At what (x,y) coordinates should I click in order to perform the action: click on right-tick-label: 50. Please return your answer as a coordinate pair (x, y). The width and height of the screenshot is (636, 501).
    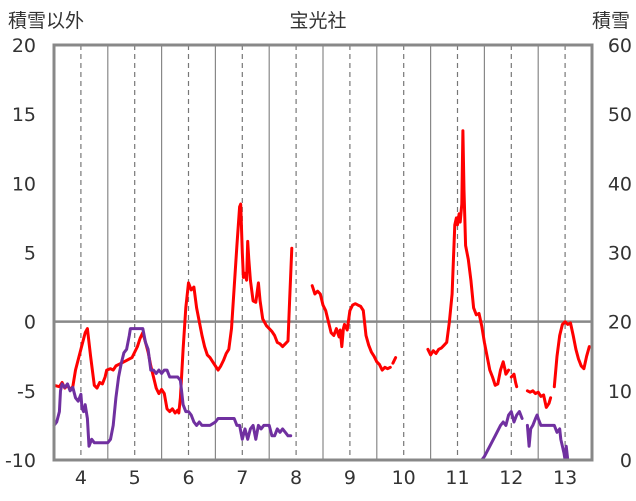
    Looking at the image, I should click on (620, 115).